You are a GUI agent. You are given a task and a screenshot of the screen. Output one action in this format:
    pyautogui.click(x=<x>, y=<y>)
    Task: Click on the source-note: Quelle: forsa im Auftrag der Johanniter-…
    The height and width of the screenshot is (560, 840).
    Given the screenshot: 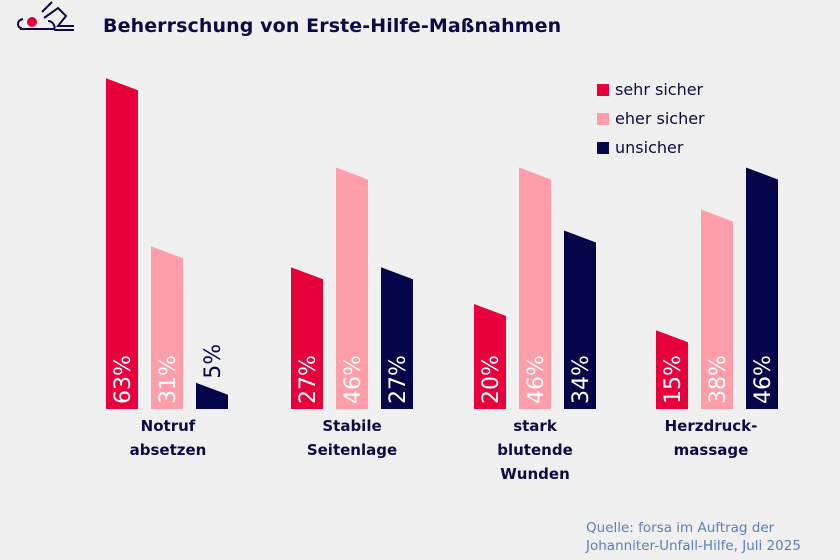 What is the action you would take?
    pyautogui.click(x=693, y=537)
    